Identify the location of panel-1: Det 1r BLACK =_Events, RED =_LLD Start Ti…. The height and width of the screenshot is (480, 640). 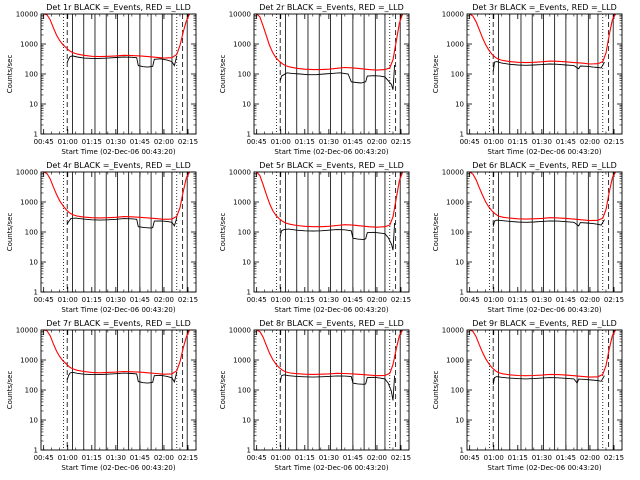
(102, 79).